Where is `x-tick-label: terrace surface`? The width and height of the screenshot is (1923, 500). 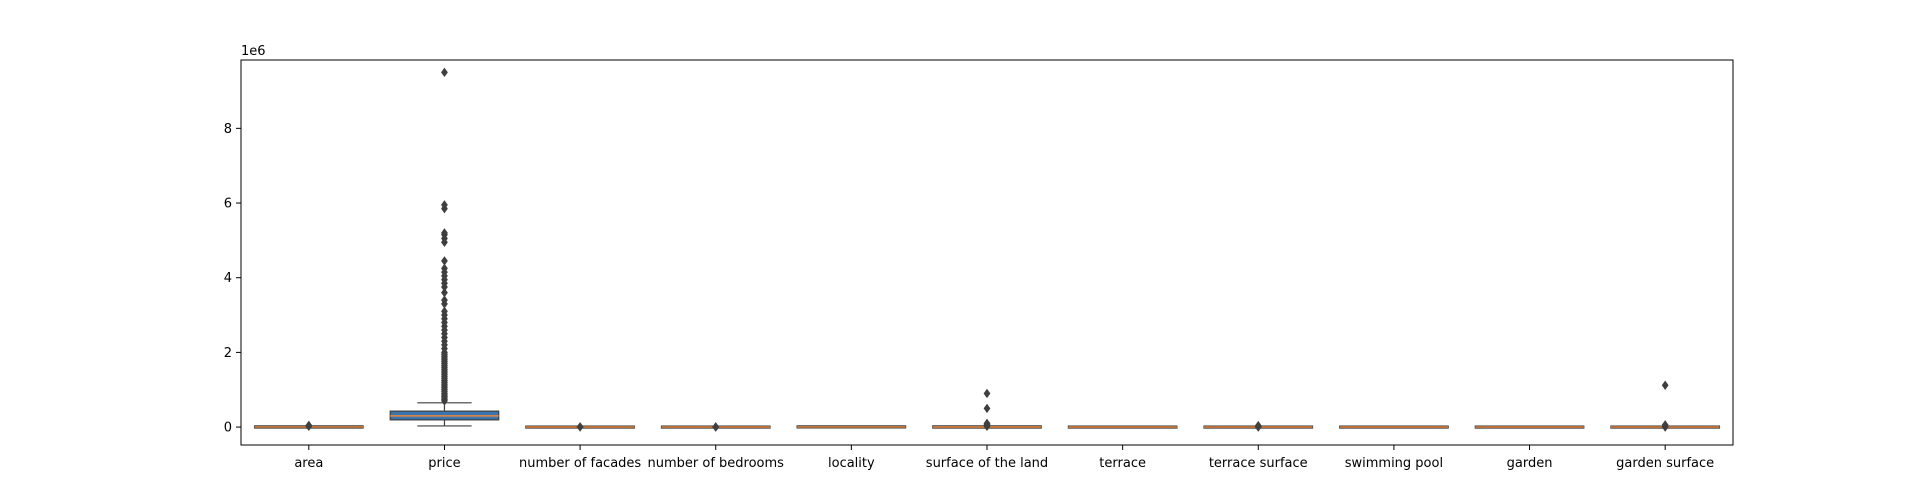 x-tick-label: terrace surface is located at coordinates (1258, 463).